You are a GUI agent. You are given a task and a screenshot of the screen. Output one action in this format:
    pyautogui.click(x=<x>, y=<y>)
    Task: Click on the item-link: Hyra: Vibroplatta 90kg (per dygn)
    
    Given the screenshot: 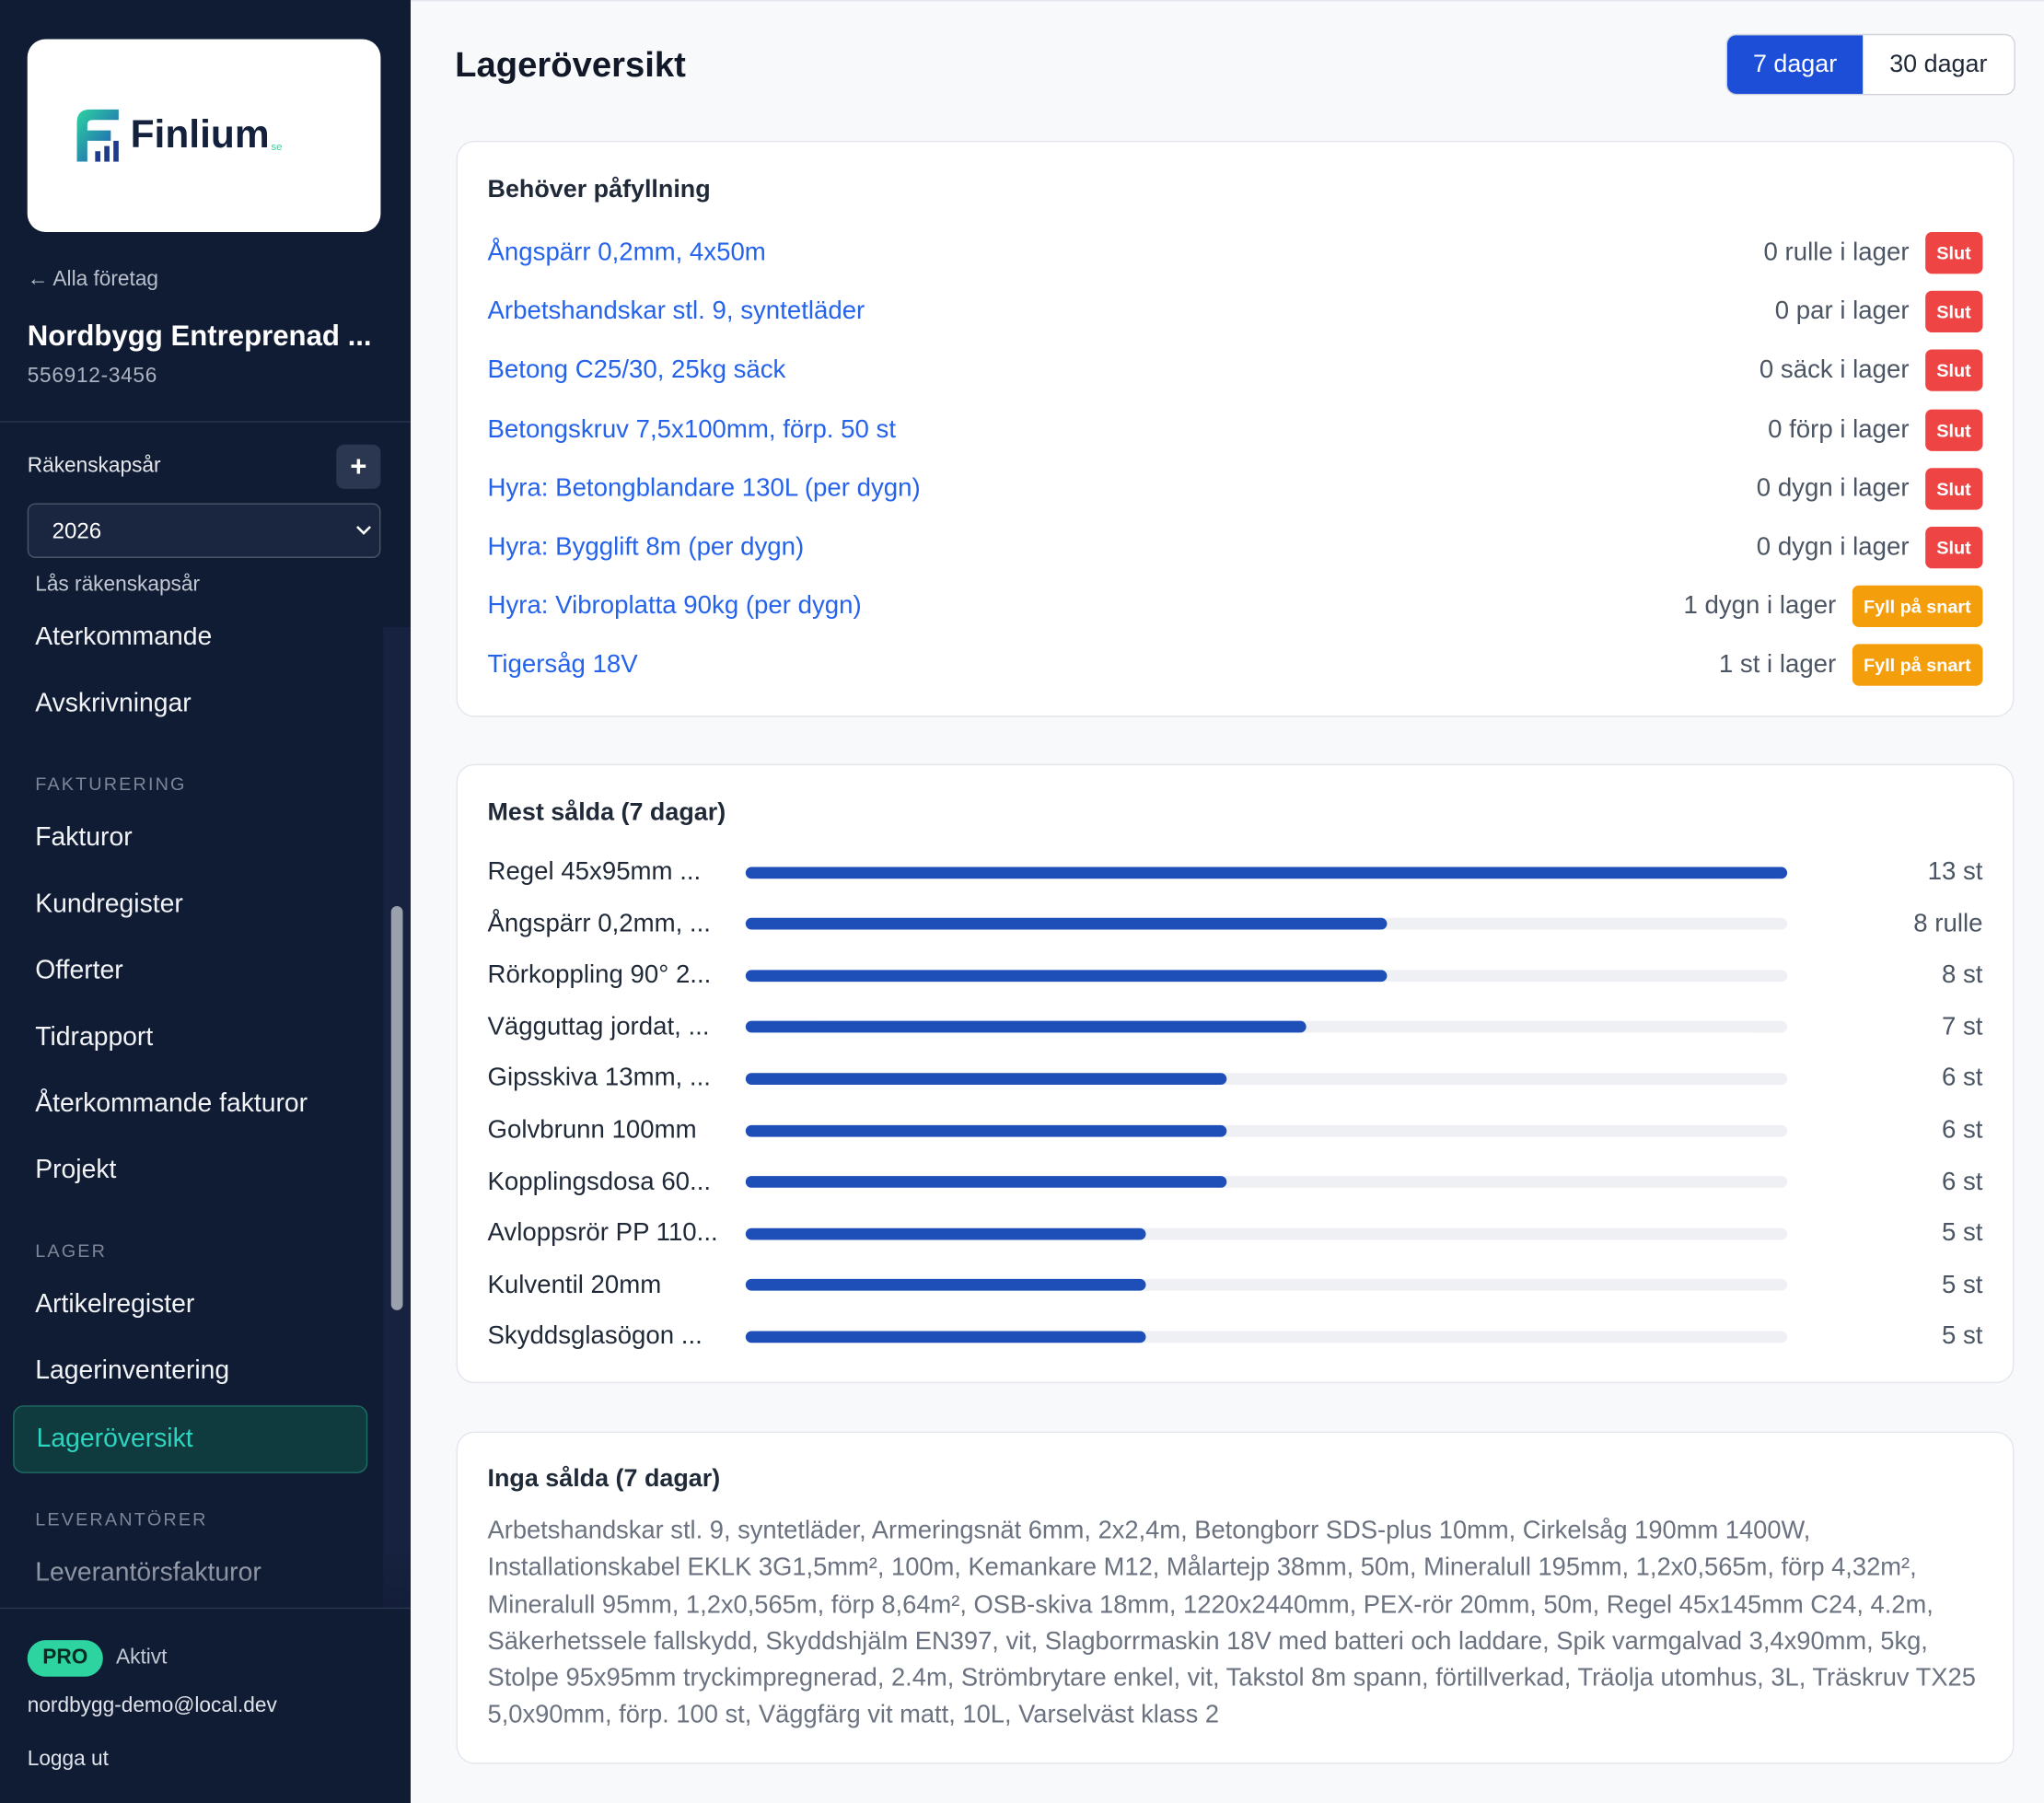 What is the action you would take?
    pyautogui.click(x=674, y=606)
    